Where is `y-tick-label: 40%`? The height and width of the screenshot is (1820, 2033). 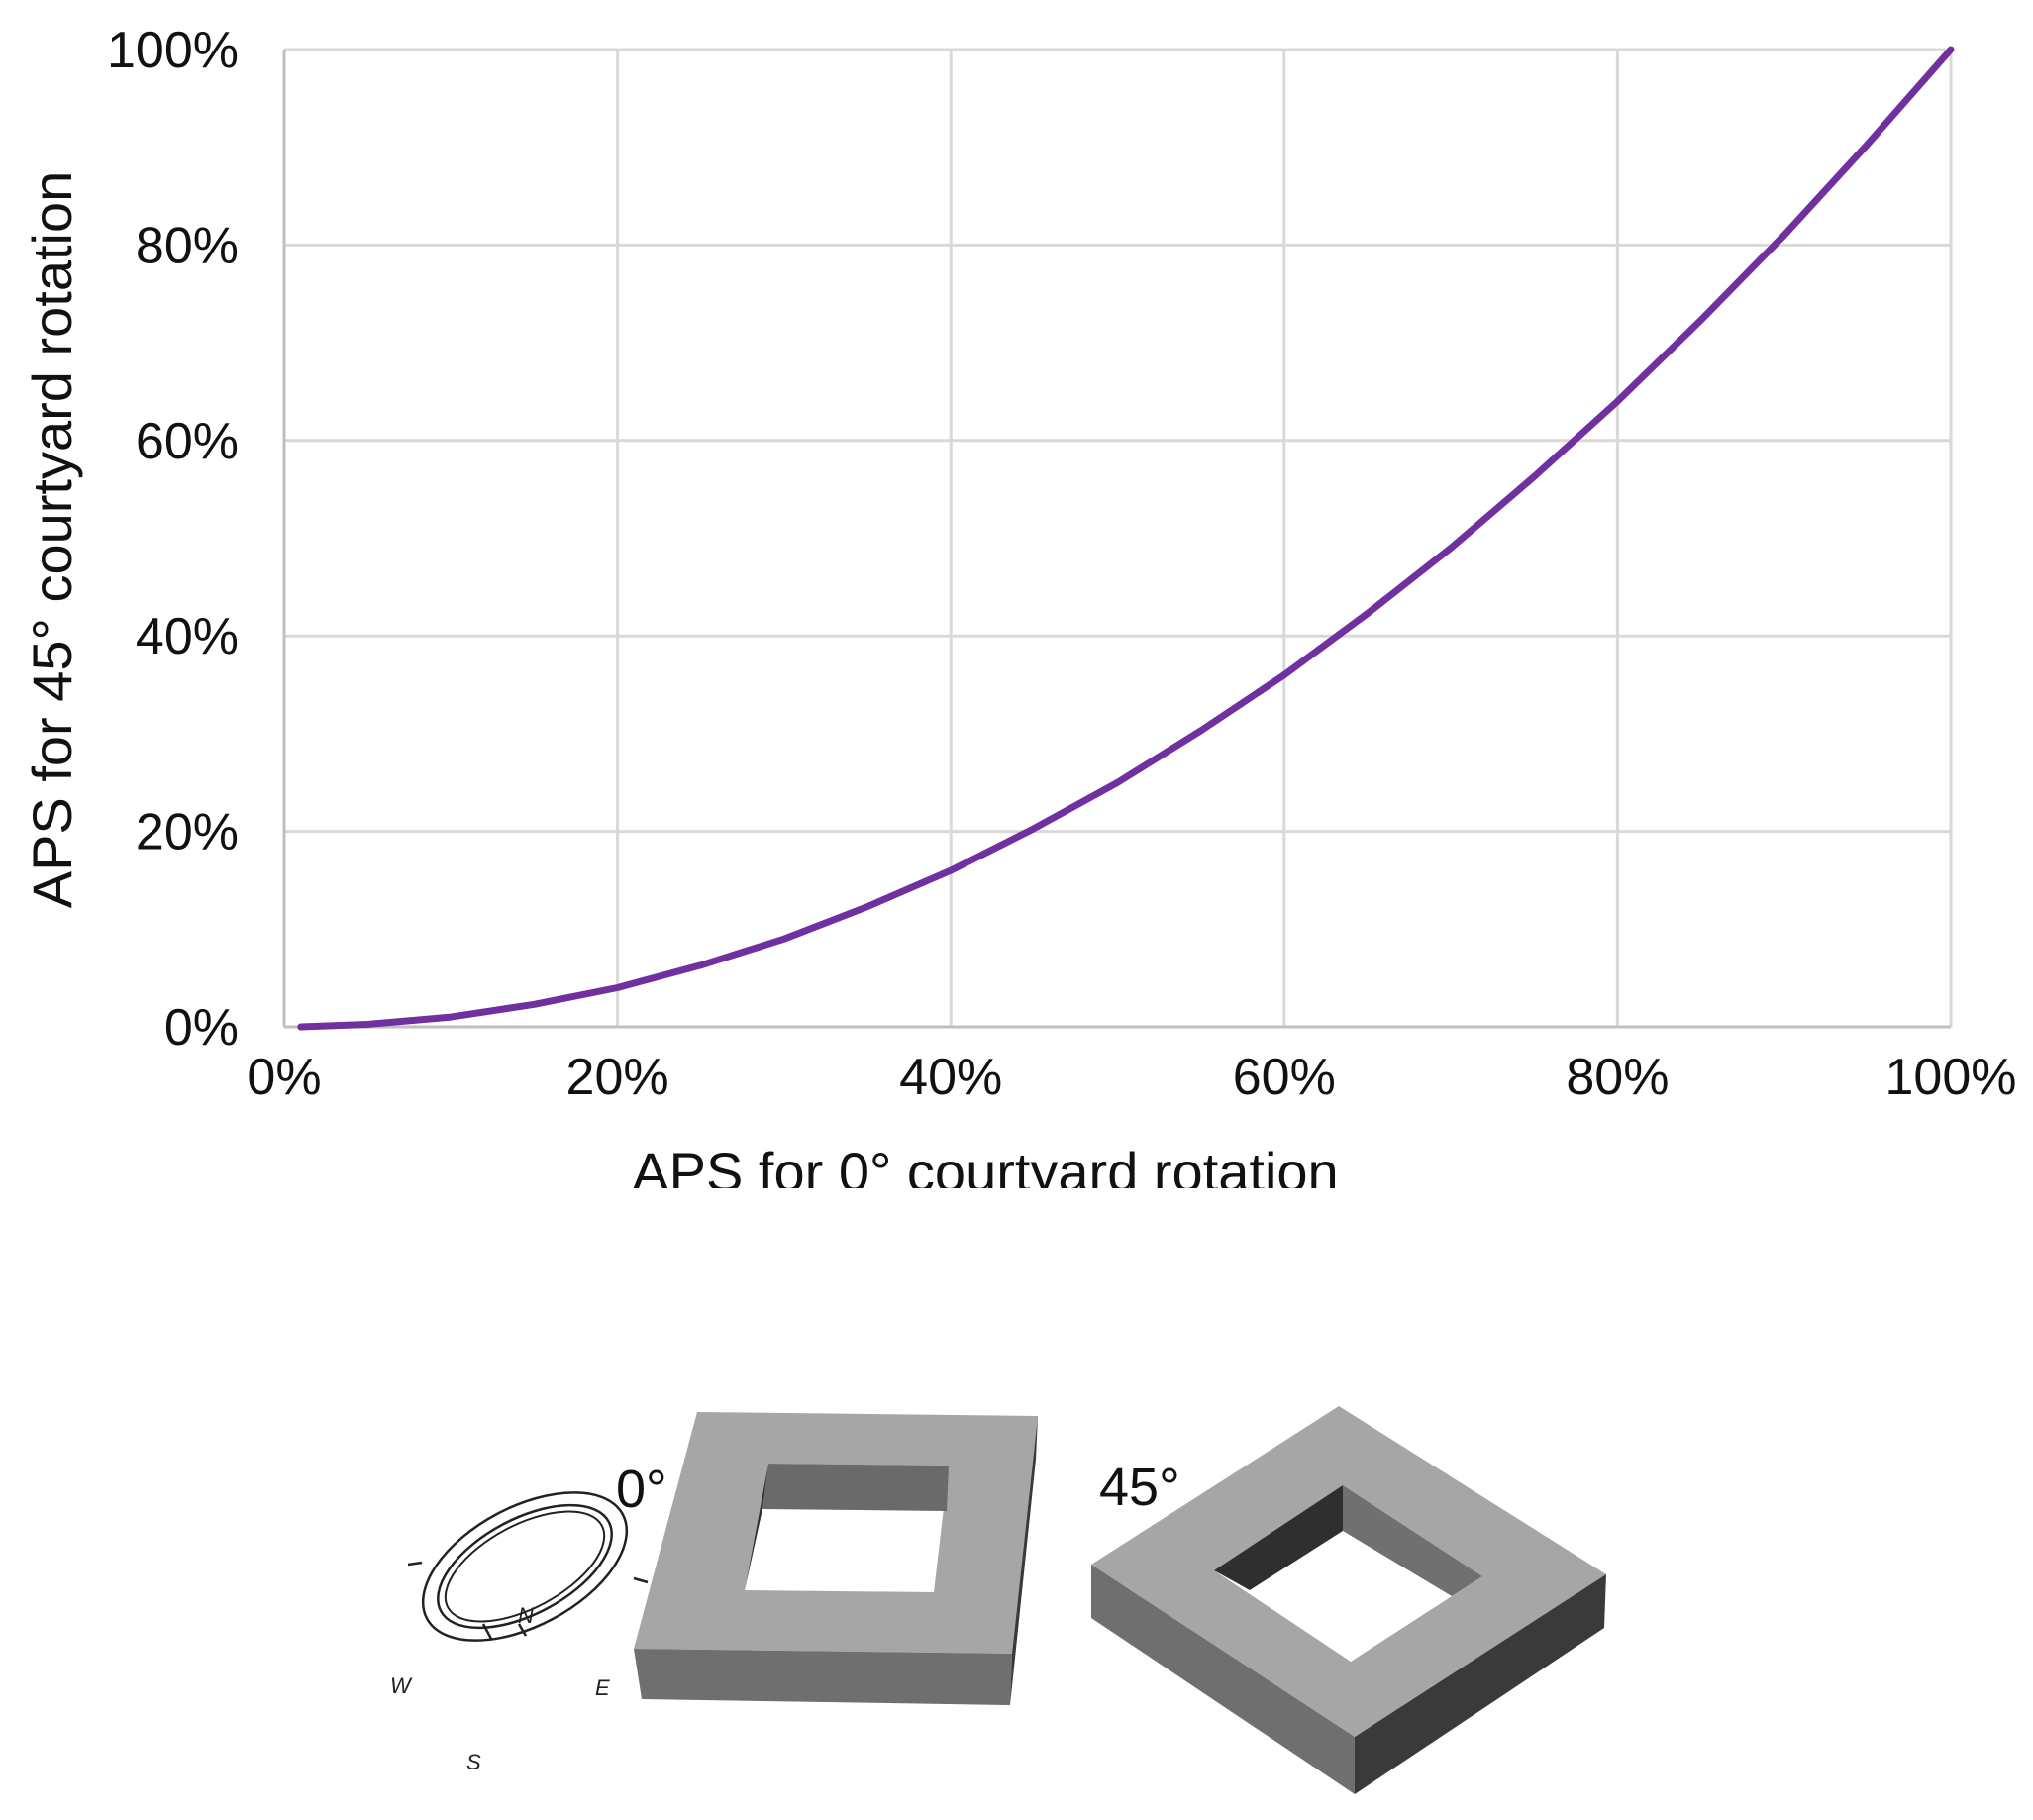
y-tick-label: 40% is located at coordinates (187, 636).